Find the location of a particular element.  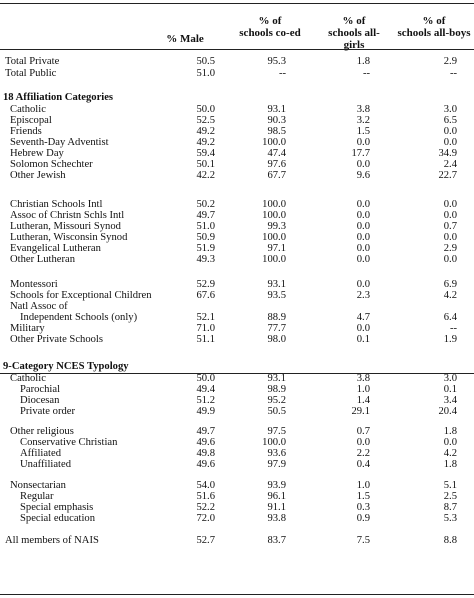

section-heading: 18 Affiliation Categories is located at coordinates (58, 97).